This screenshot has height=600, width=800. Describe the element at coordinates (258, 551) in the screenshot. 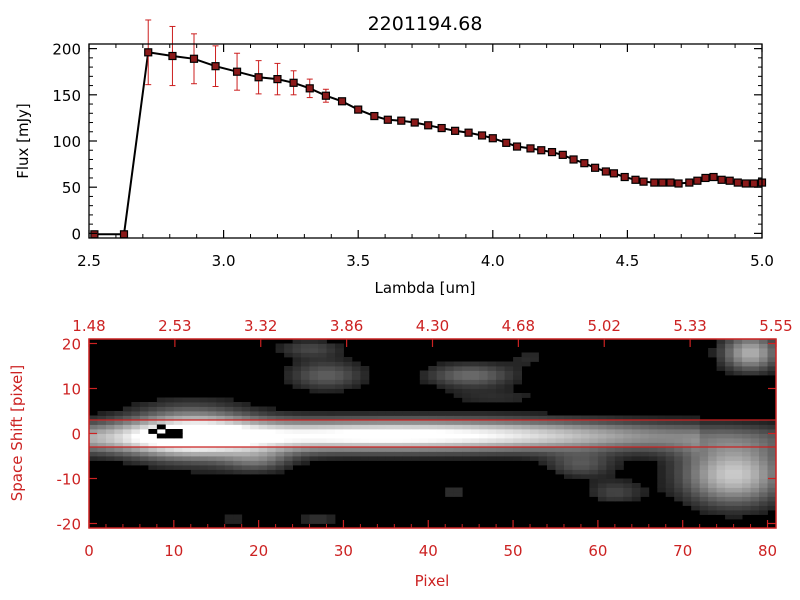

I see `x-tick-label: 20` at that location.